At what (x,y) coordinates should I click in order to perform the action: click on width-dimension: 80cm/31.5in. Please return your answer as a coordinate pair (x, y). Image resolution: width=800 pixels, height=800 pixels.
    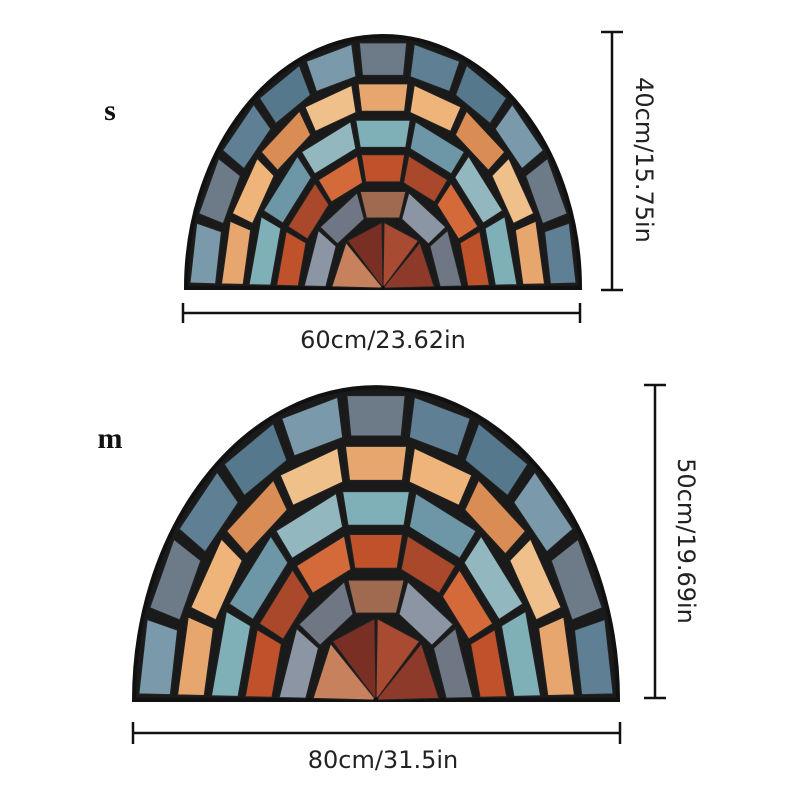
    Looking at the image, I should click on (376, 748).